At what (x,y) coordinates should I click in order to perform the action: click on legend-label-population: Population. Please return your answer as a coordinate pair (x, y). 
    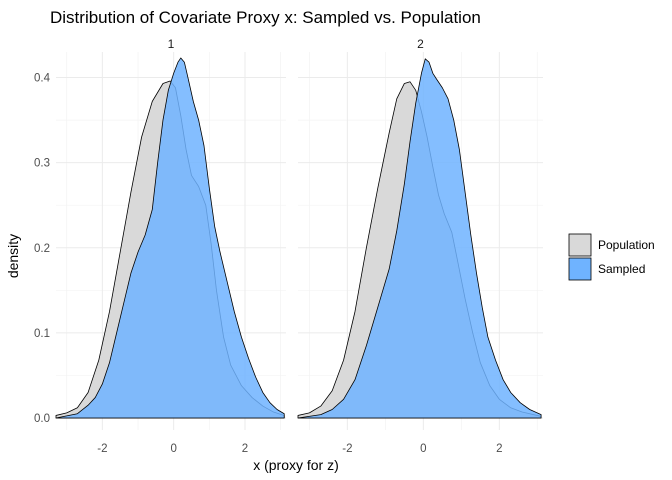
    Looking at the image, I should click on (626, 245).